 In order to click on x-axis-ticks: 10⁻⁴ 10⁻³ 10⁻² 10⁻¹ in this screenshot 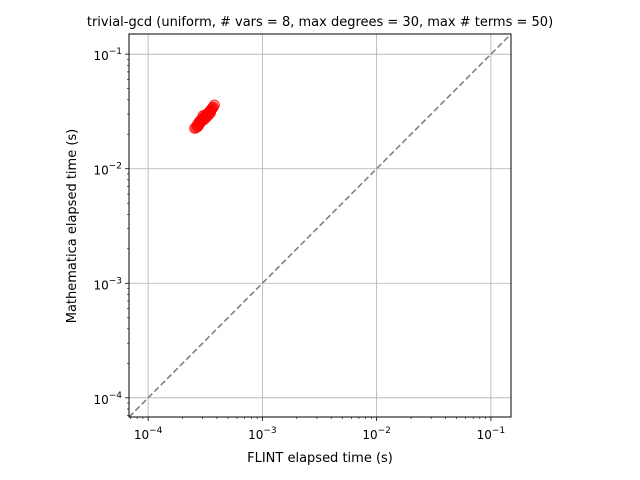, I will do `click(317, 429)`.